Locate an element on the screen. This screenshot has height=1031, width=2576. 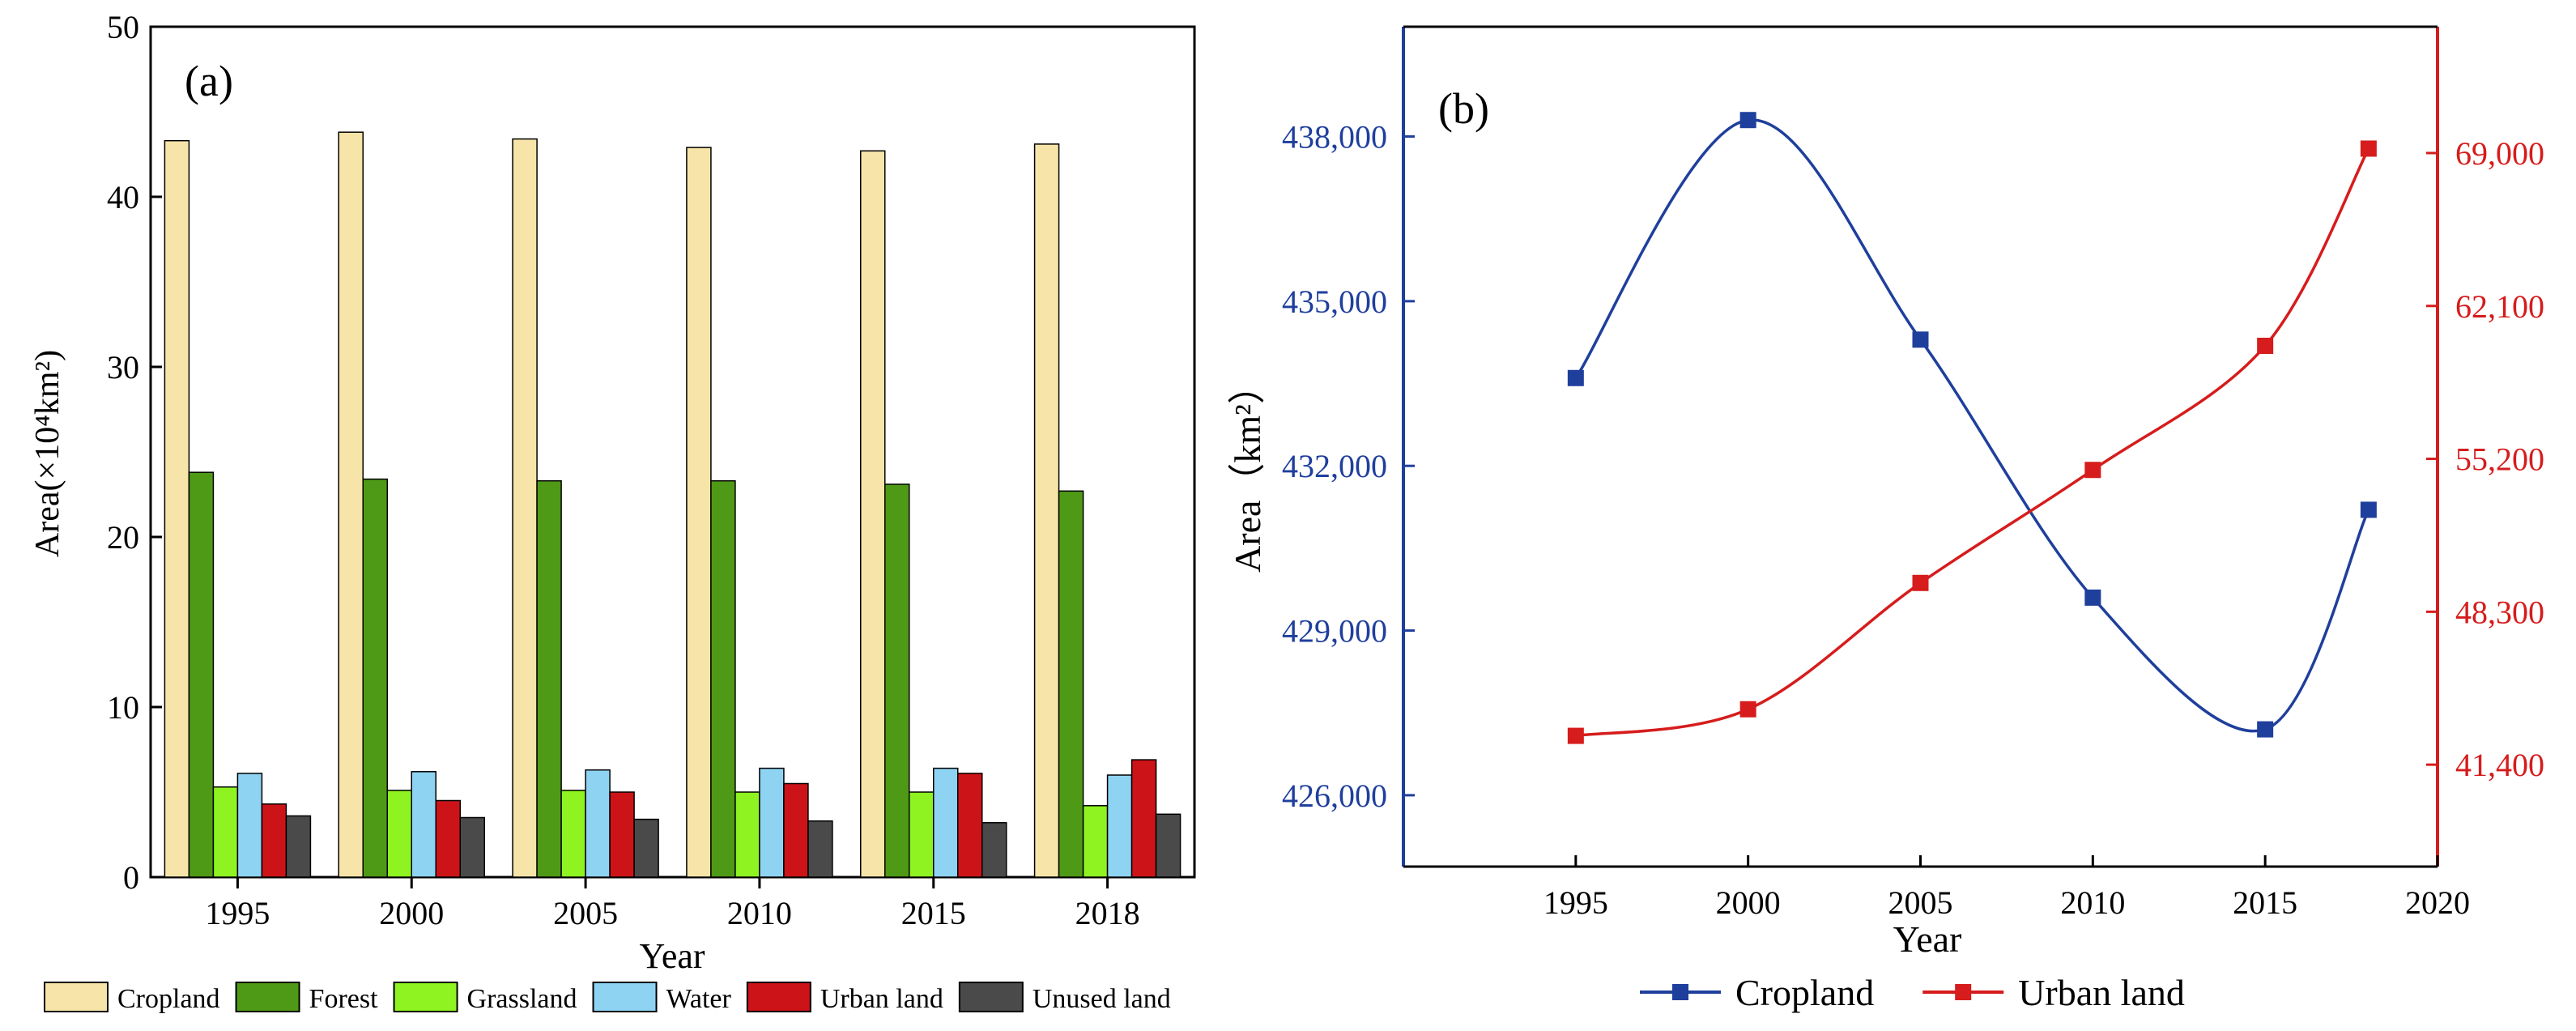
panel-b-label: (b) is located at coordinates (1463, 109).